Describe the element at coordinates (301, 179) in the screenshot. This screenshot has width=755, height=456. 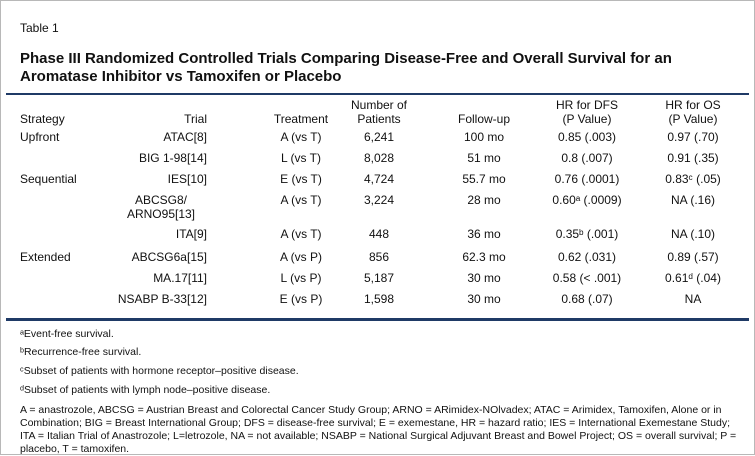
I see `table-cell: E (vs T)` at that location.